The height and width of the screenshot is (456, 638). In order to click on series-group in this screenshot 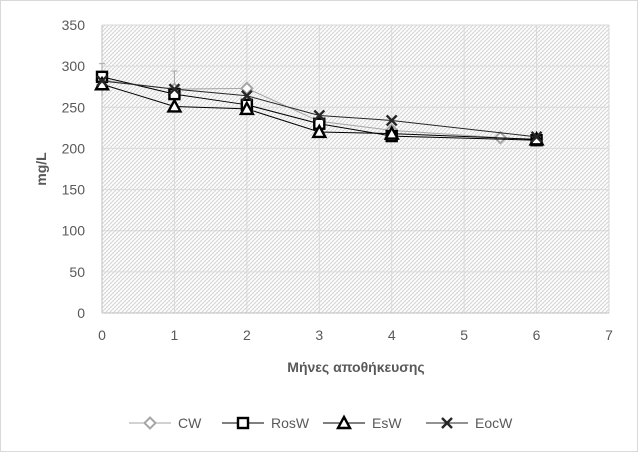, I will do `click(319, 105)`.